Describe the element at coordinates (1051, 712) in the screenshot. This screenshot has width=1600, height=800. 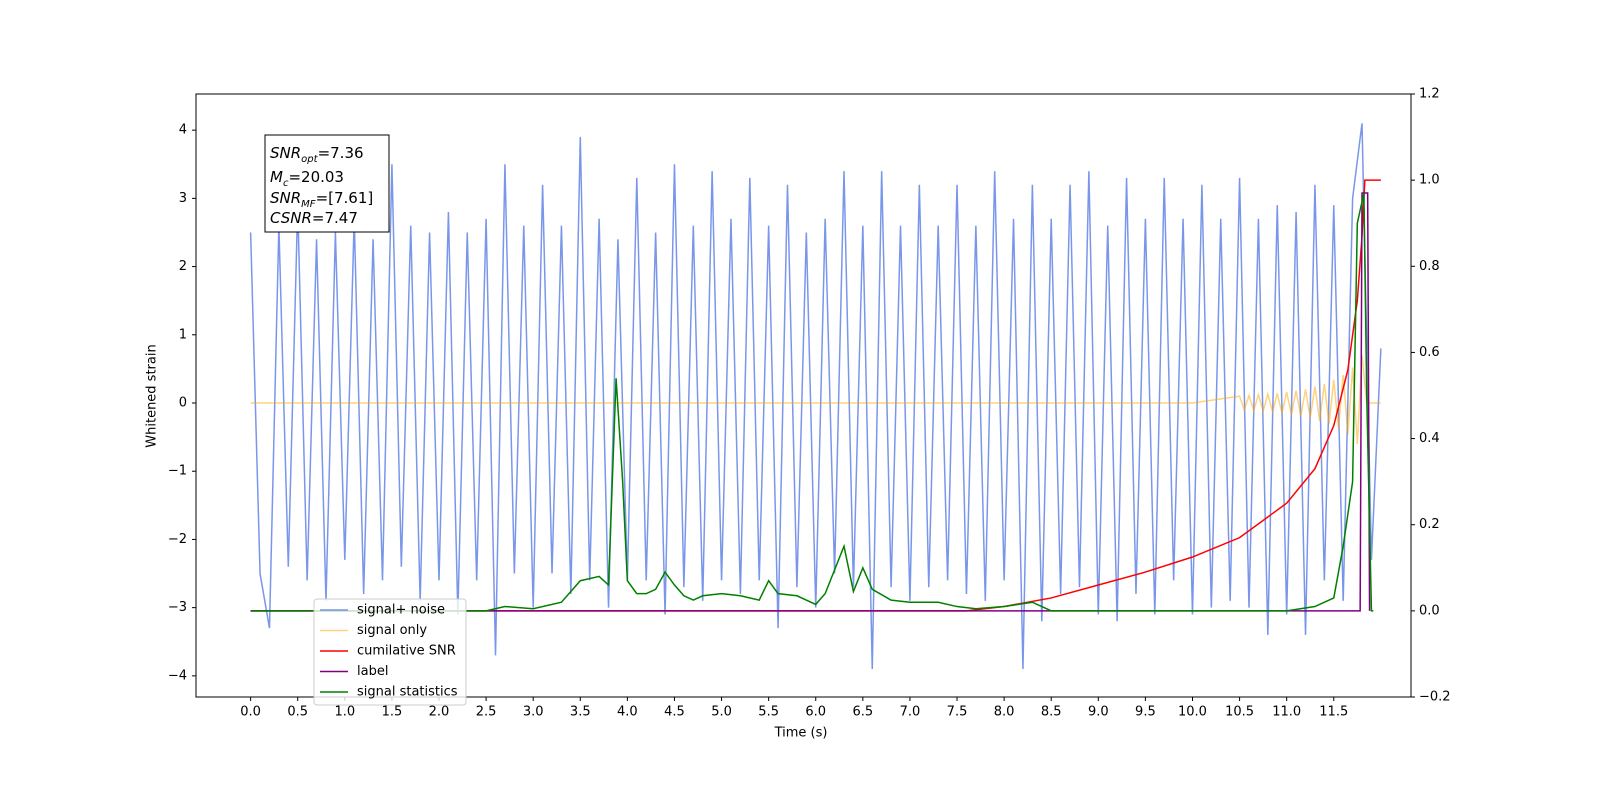
I see `x-tick-label: 8.5` at that location.